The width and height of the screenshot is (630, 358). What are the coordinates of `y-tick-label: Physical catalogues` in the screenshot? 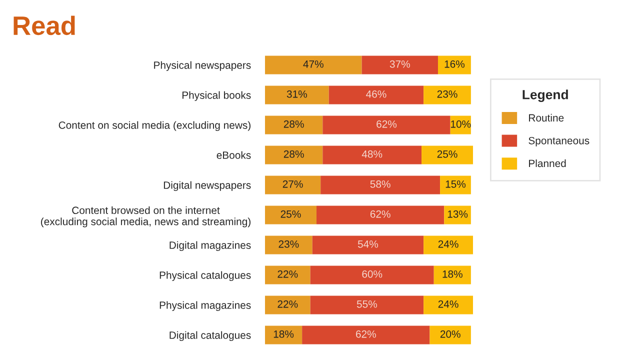 It's located at (205, 276).